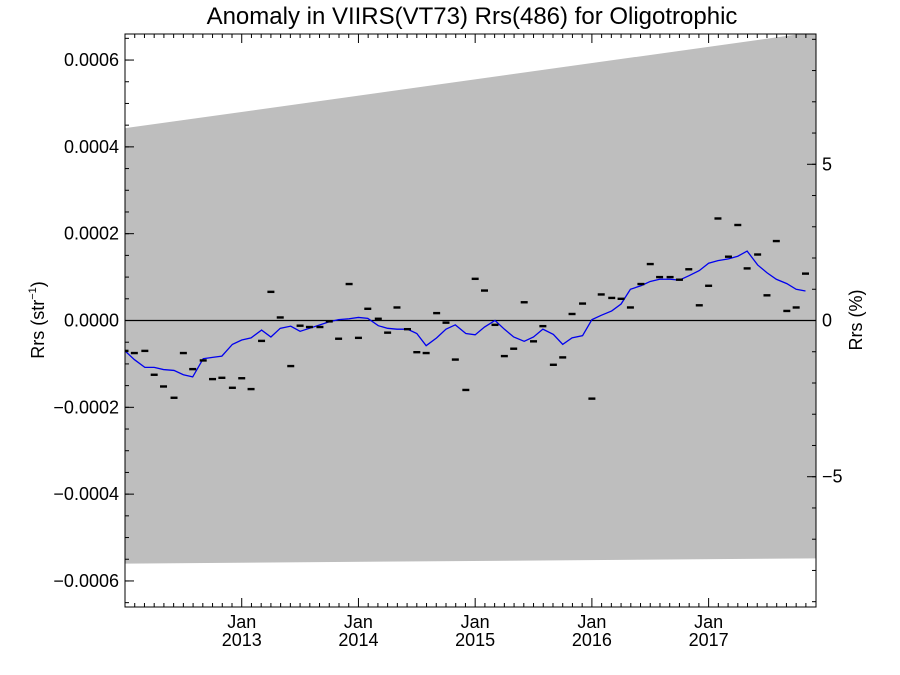 This screenshot has height=675, width=900. Describe the element at coordinates (358, 640) in the screenshot. I see `x-tick-year-label: 2014` at that location.